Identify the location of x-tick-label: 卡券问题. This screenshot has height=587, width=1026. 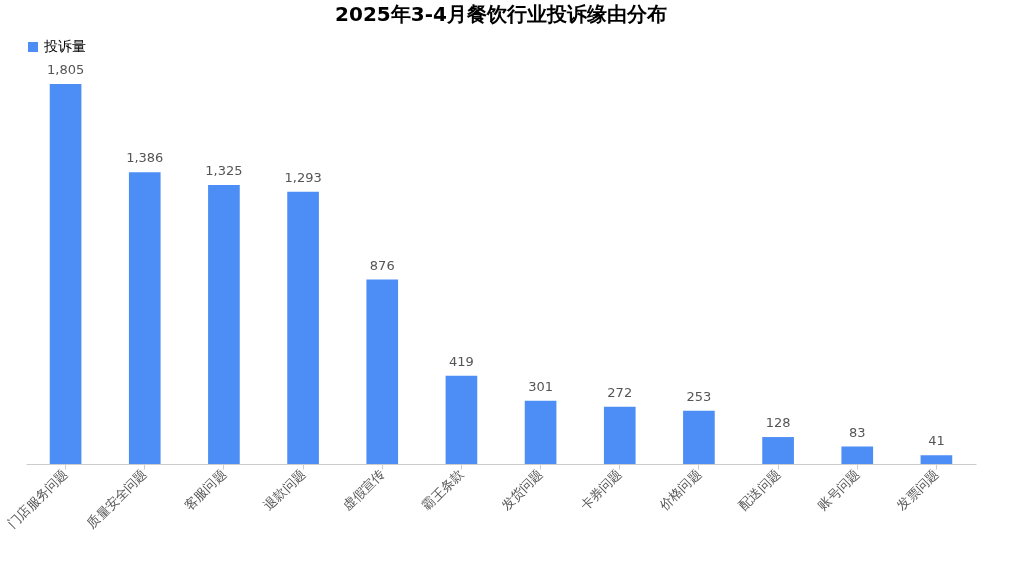
(601, 489).